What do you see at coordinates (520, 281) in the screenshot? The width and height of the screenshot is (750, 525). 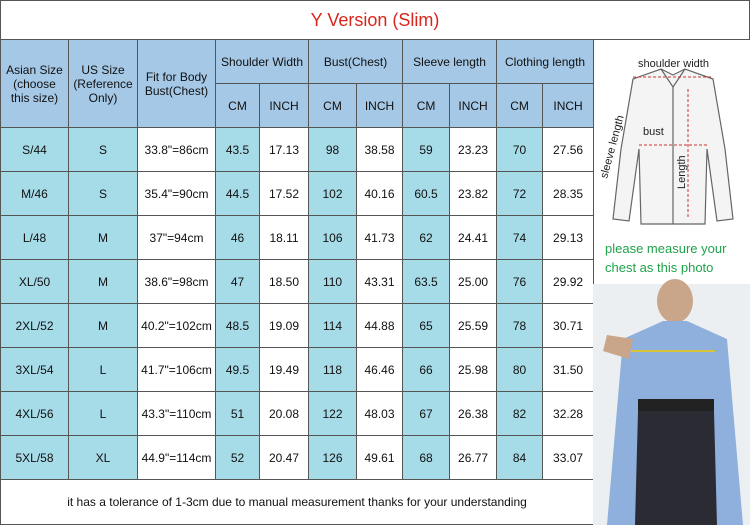 I see `table-cell: 76` at bounding box center [520, 281].